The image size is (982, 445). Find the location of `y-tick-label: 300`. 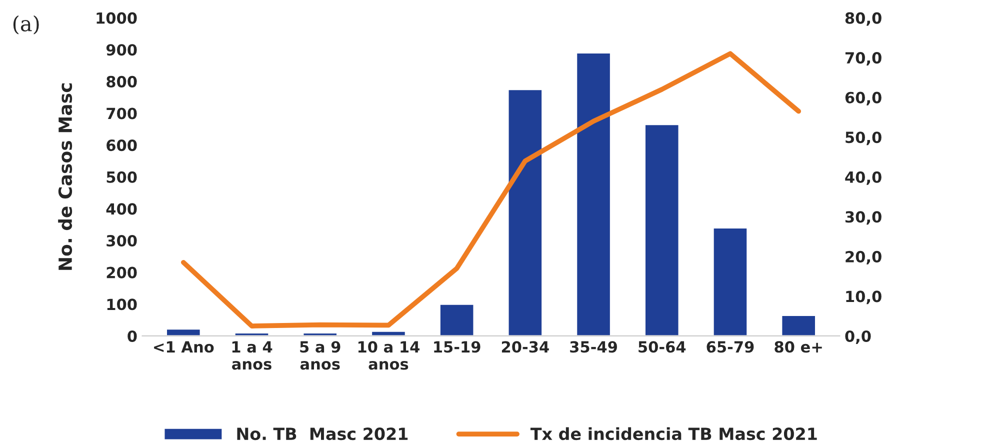

y-tick-label: 300 is located at coordinates (121, 240).